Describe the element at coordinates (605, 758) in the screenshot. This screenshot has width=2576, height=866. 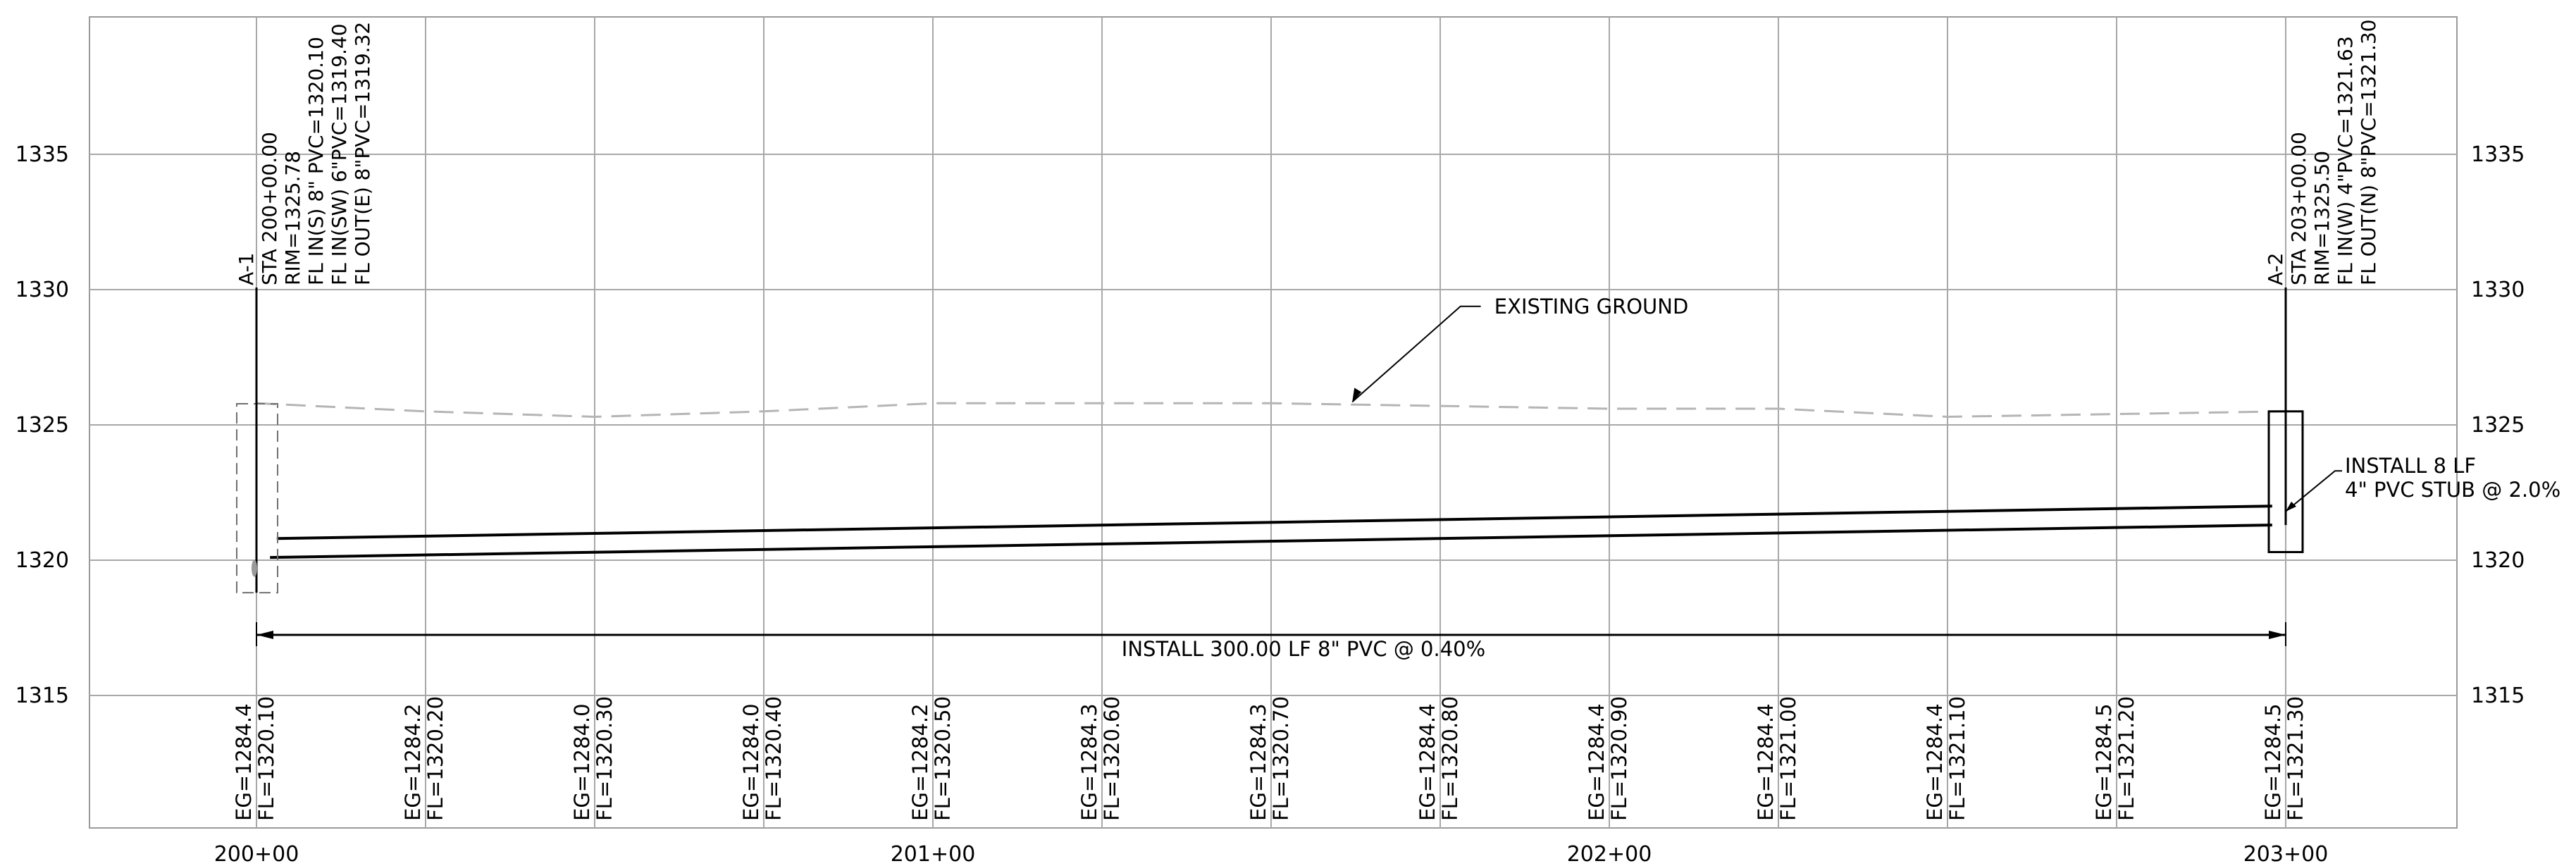
I see `fl-label: FL=1320.30` at that location.